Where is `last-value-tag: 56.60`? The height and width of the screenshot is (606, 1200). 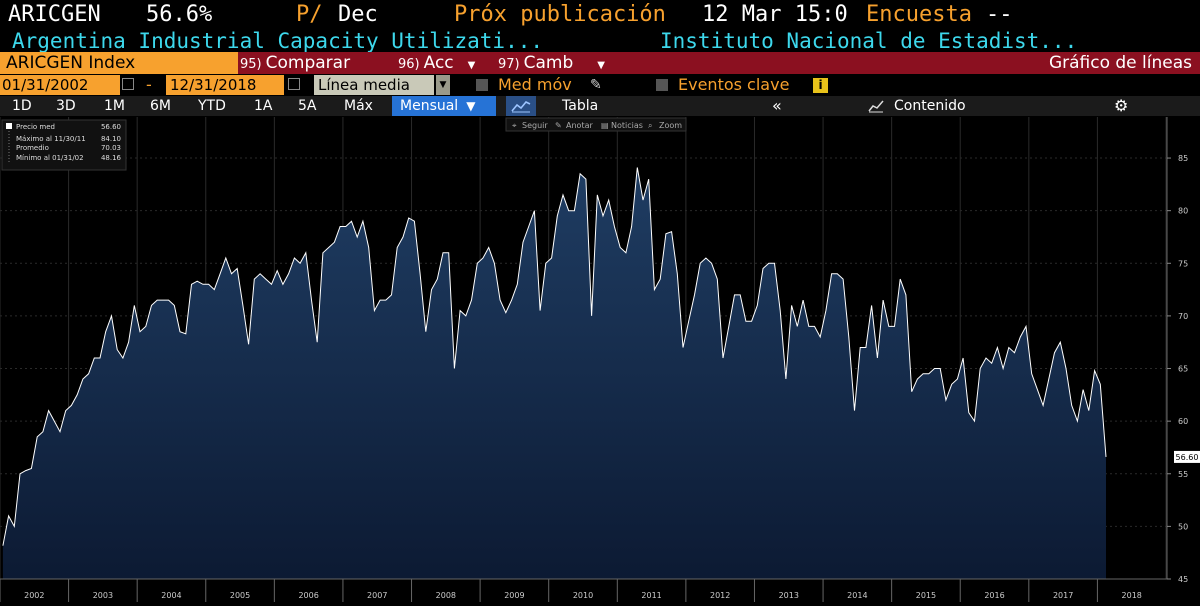 last-value-tag: 56.60 is located at coordinates (1187, 456).